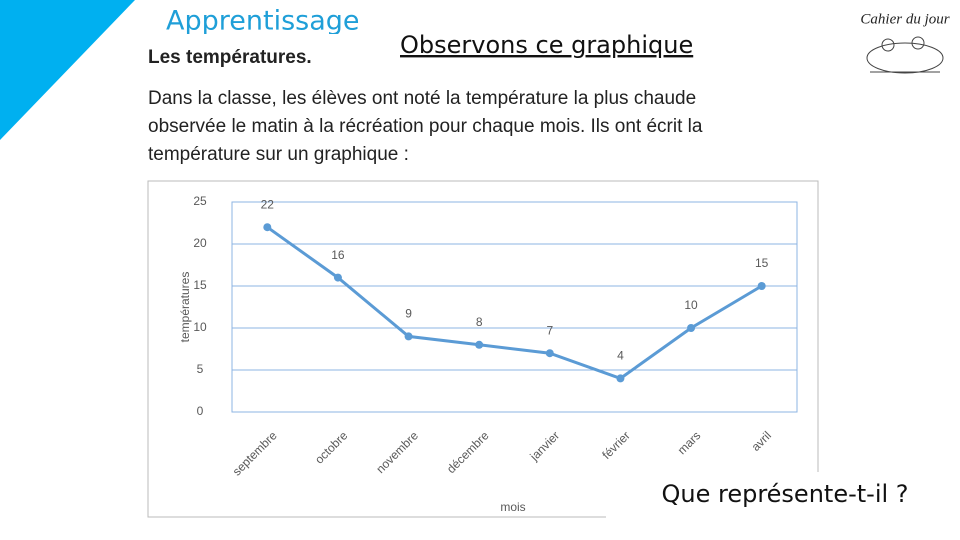  Describe the element at coordinates (905, 55) in the screenshot. I see `logo-drawing` at that location.